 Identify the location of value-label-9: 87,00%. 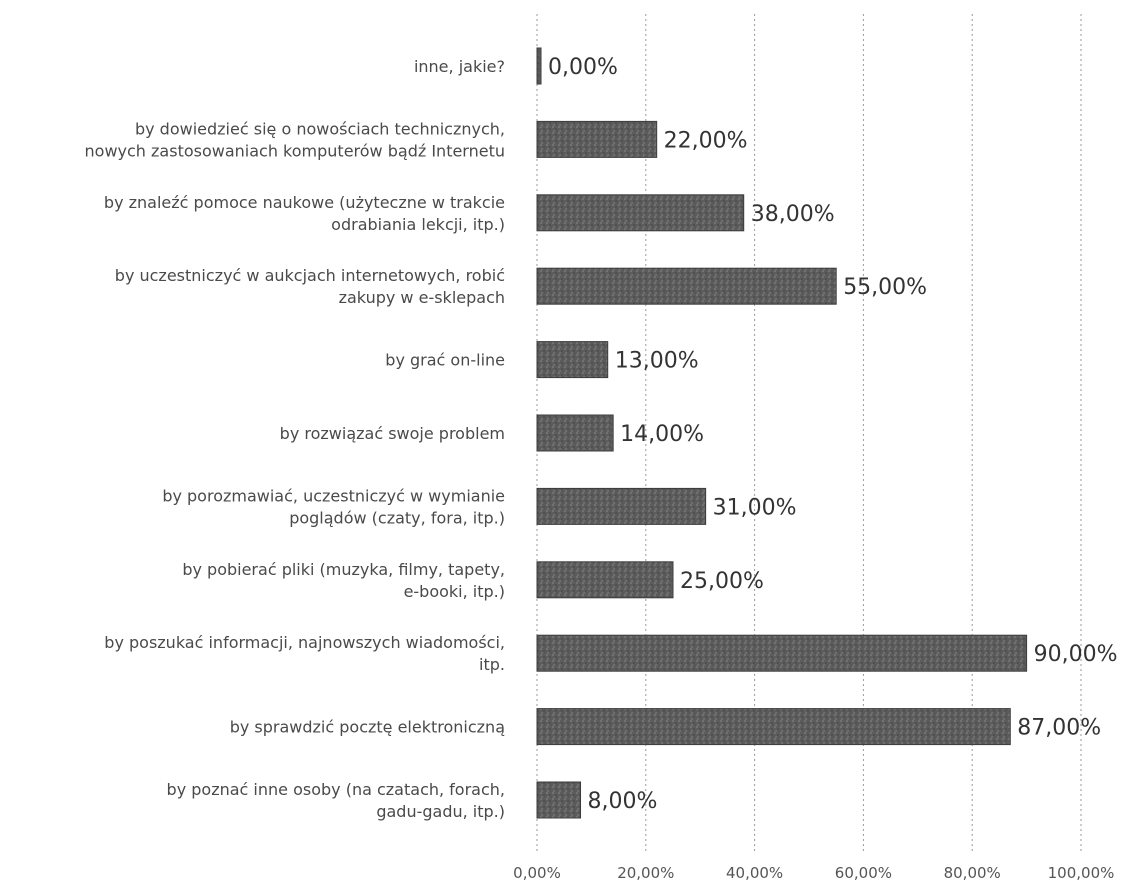
(1059, 728).